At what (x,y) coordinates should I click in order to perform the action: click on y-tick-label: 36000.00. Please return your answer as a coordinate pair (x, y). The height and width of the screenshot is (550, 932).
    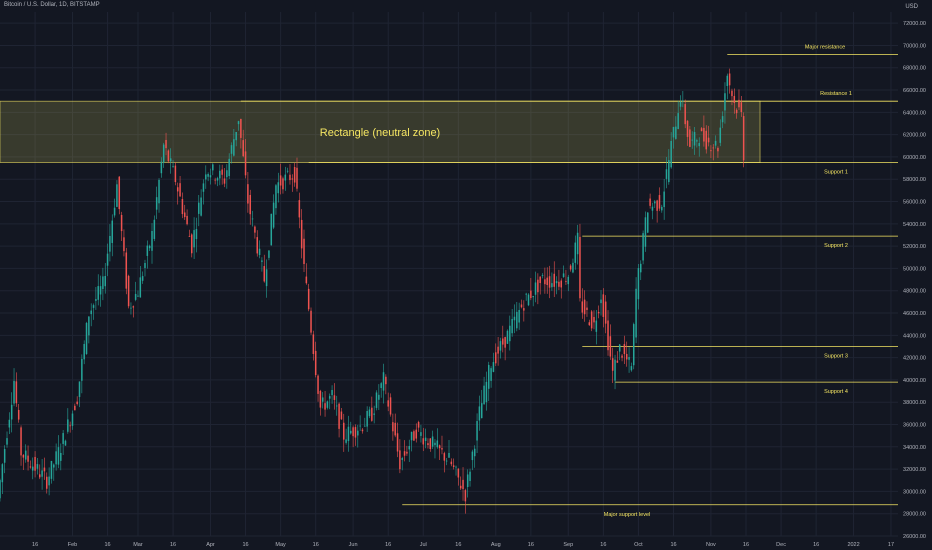
    Looking at the image, I should click on (914, 426).